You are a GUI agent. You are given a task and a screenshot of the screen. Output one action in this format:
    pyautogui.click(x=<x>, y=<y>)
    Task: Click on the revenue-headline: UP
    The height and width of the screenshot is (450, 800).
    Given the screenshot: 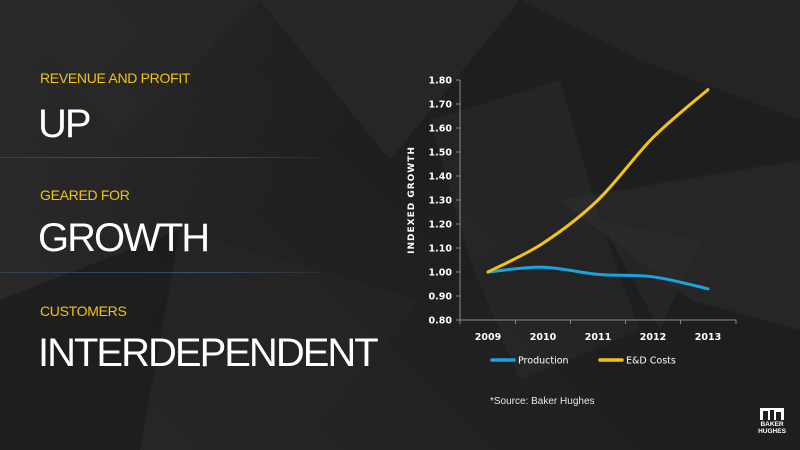 What is the action you would take?
    pyautogui.click(x=65, y=124)
    